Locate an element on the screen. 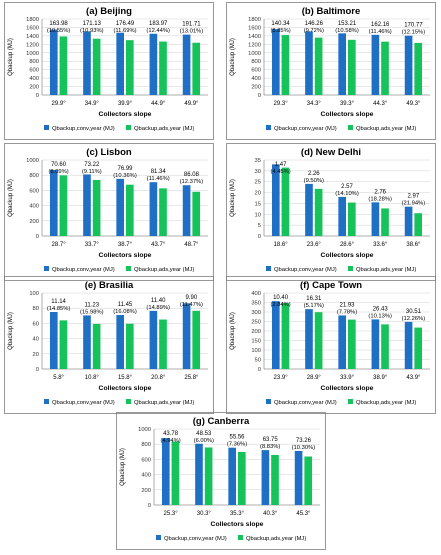 This screenshot has width=441, height=555. data-label: 11.45 is located at coordinates (125, 305).